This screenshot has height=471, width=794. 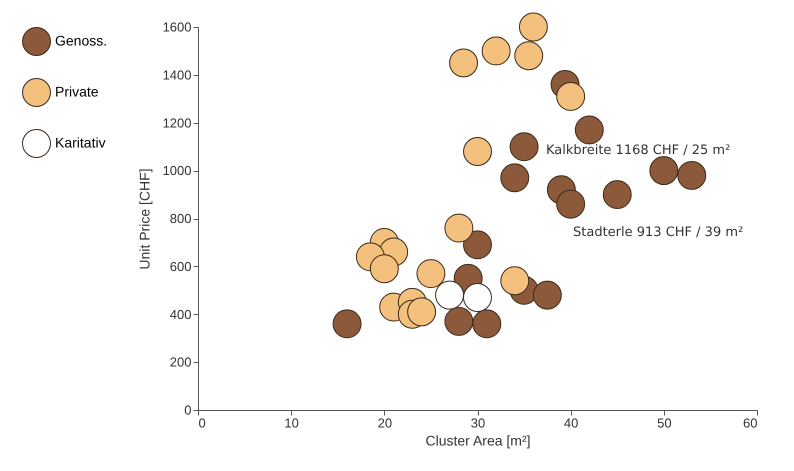 I want to click on y-tick-label: 1000, so click(x=177, y=170).